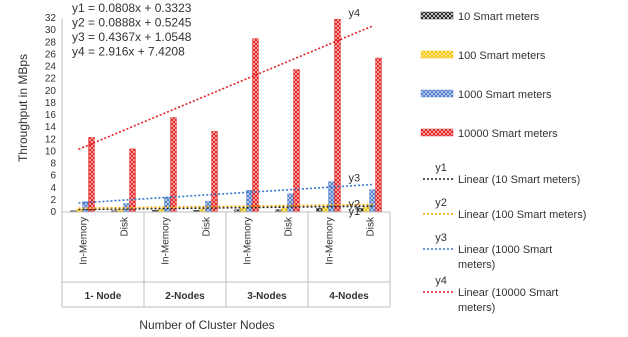 The height and width of the screenshot is (337, 628). Describe the element at coordinates (441, 238) in the screenshot. I see `legend-line-label: y3` at that location.